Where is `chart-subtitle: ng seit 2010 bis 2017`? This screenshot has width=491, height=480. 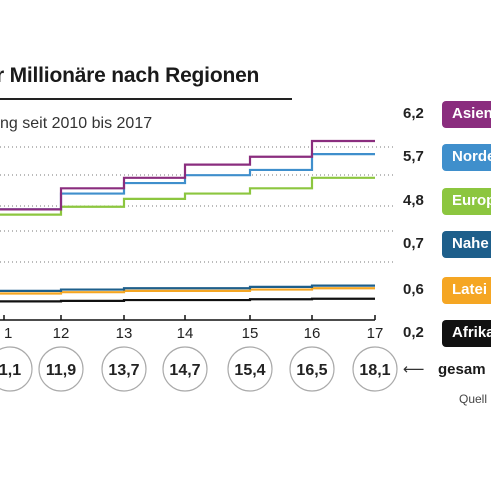 chart-subtitle: ng seit 2010 bis 2017 is located at coordinates (76, 123).